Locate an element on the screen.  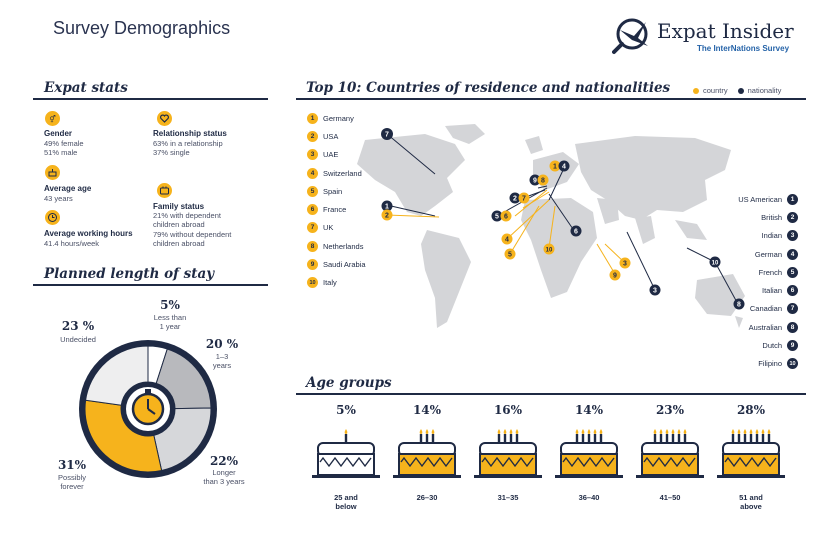
svg-text: 2 is located at coordinates (515, 199).